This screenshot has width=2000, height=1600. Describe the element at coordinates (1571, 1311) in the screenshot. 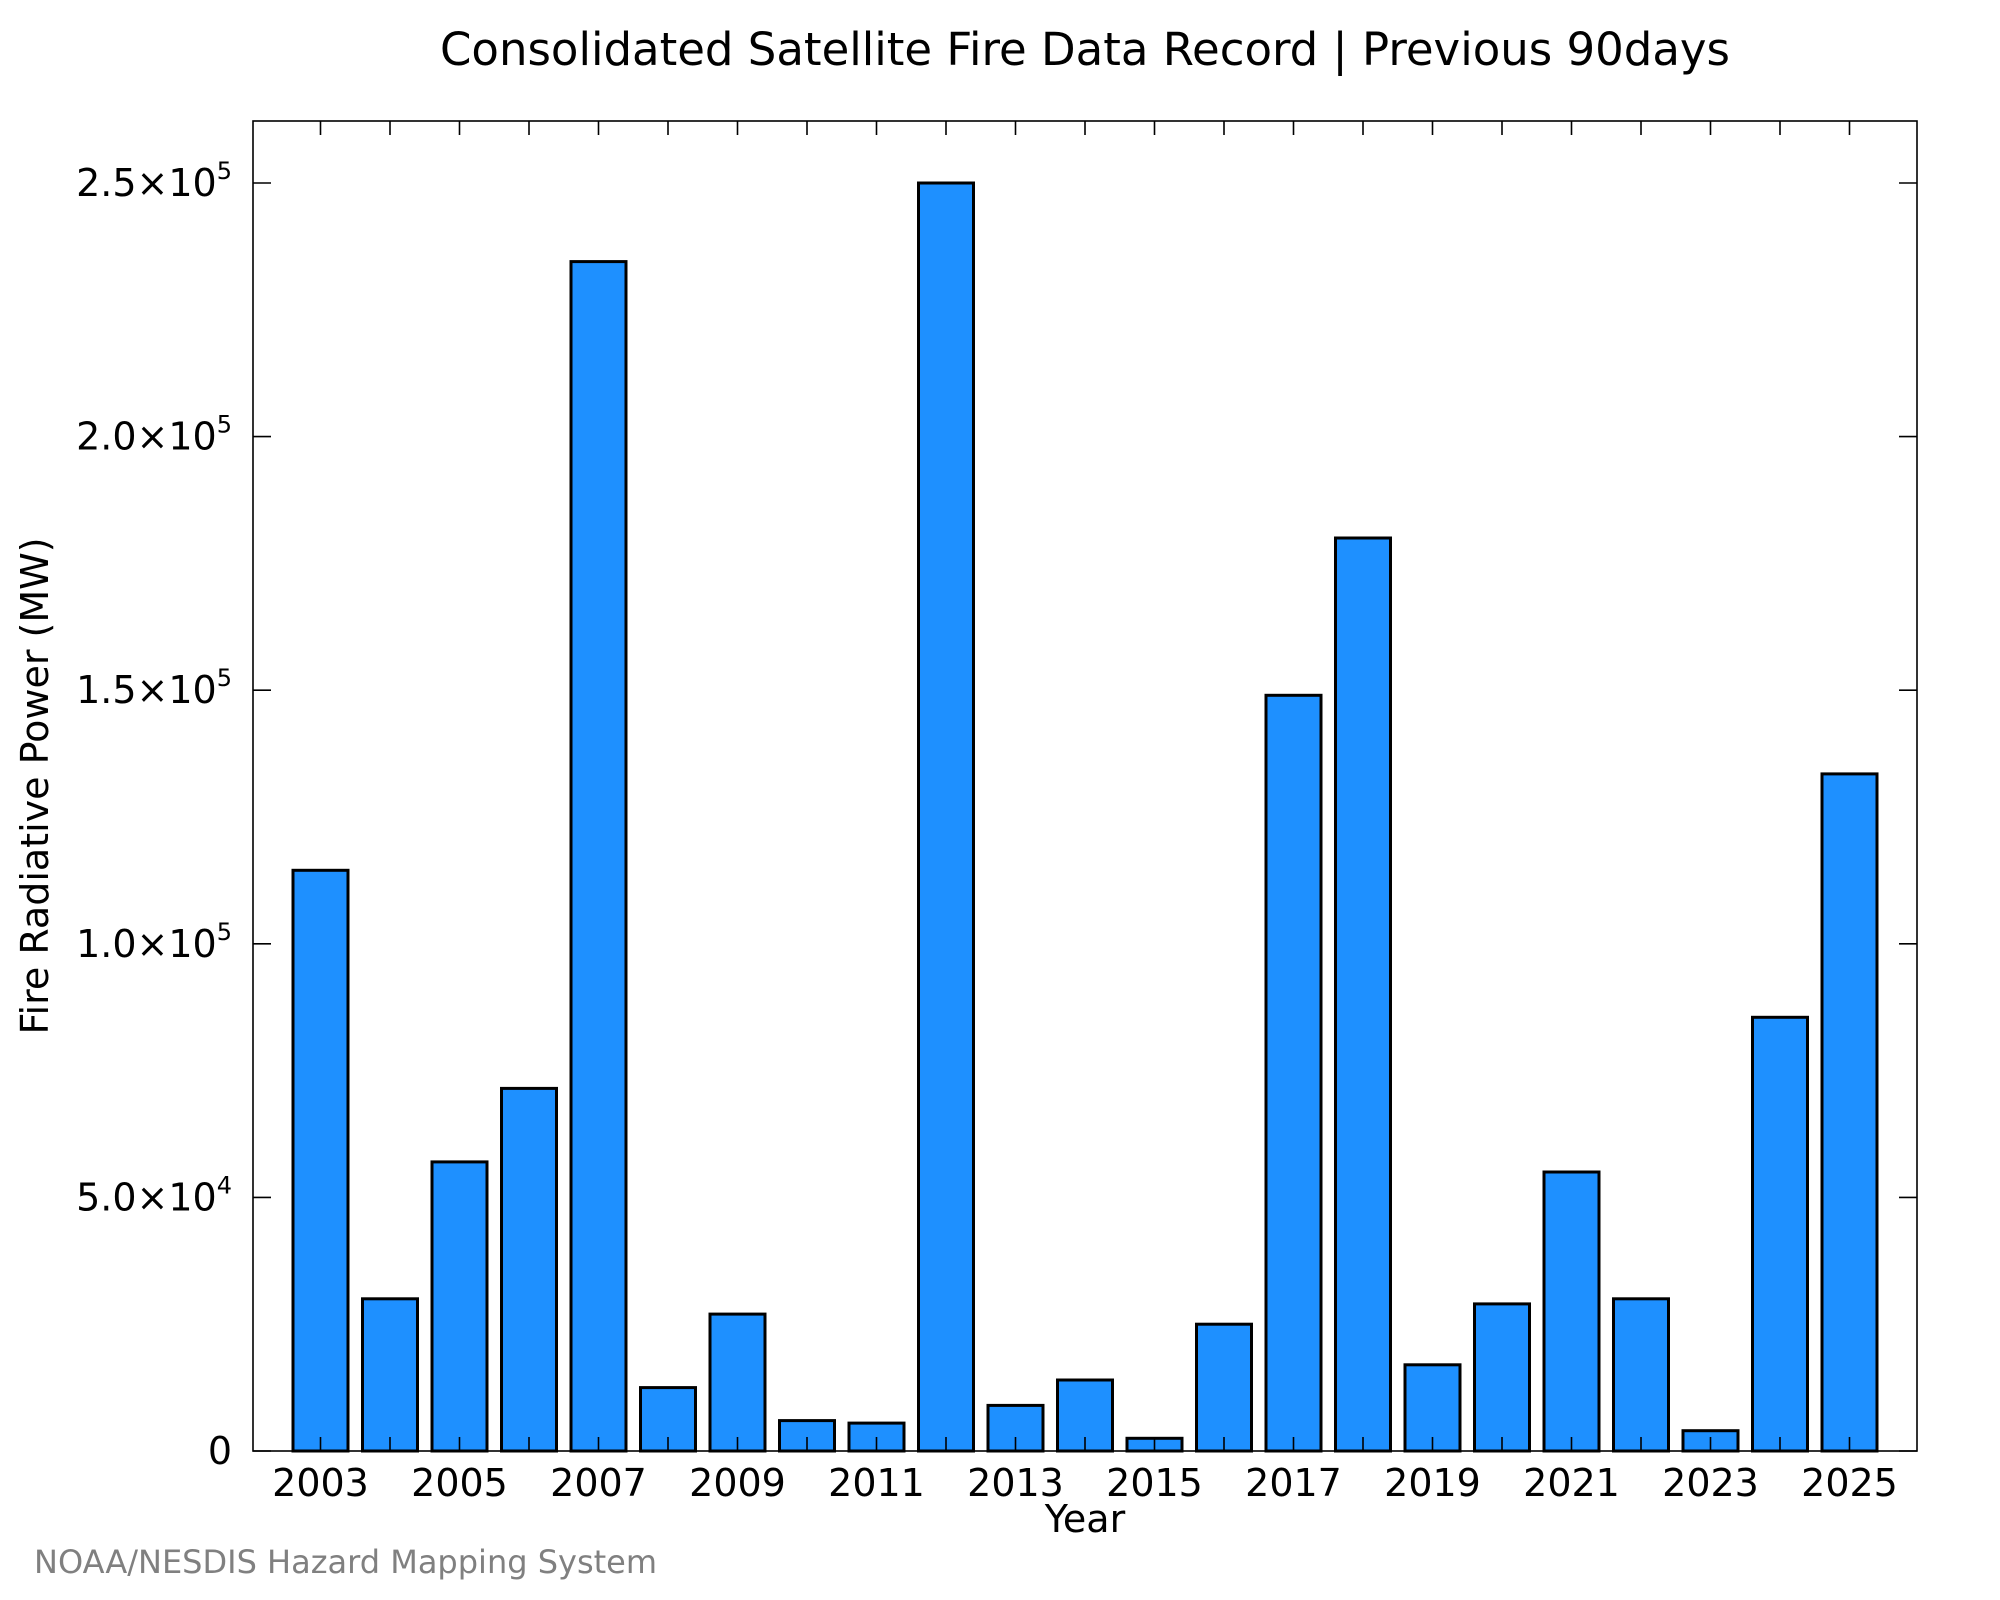

I see `bar-2021` at that location.